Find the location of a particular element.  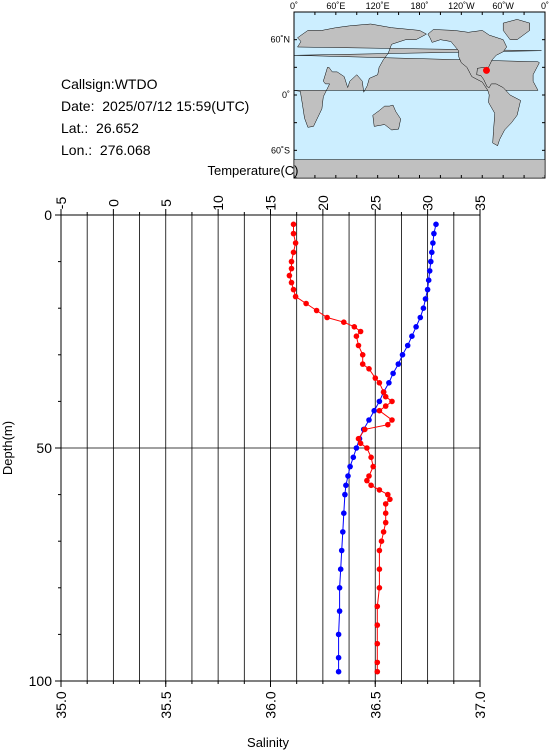

temperature-series is located at coordinates (387, 448).